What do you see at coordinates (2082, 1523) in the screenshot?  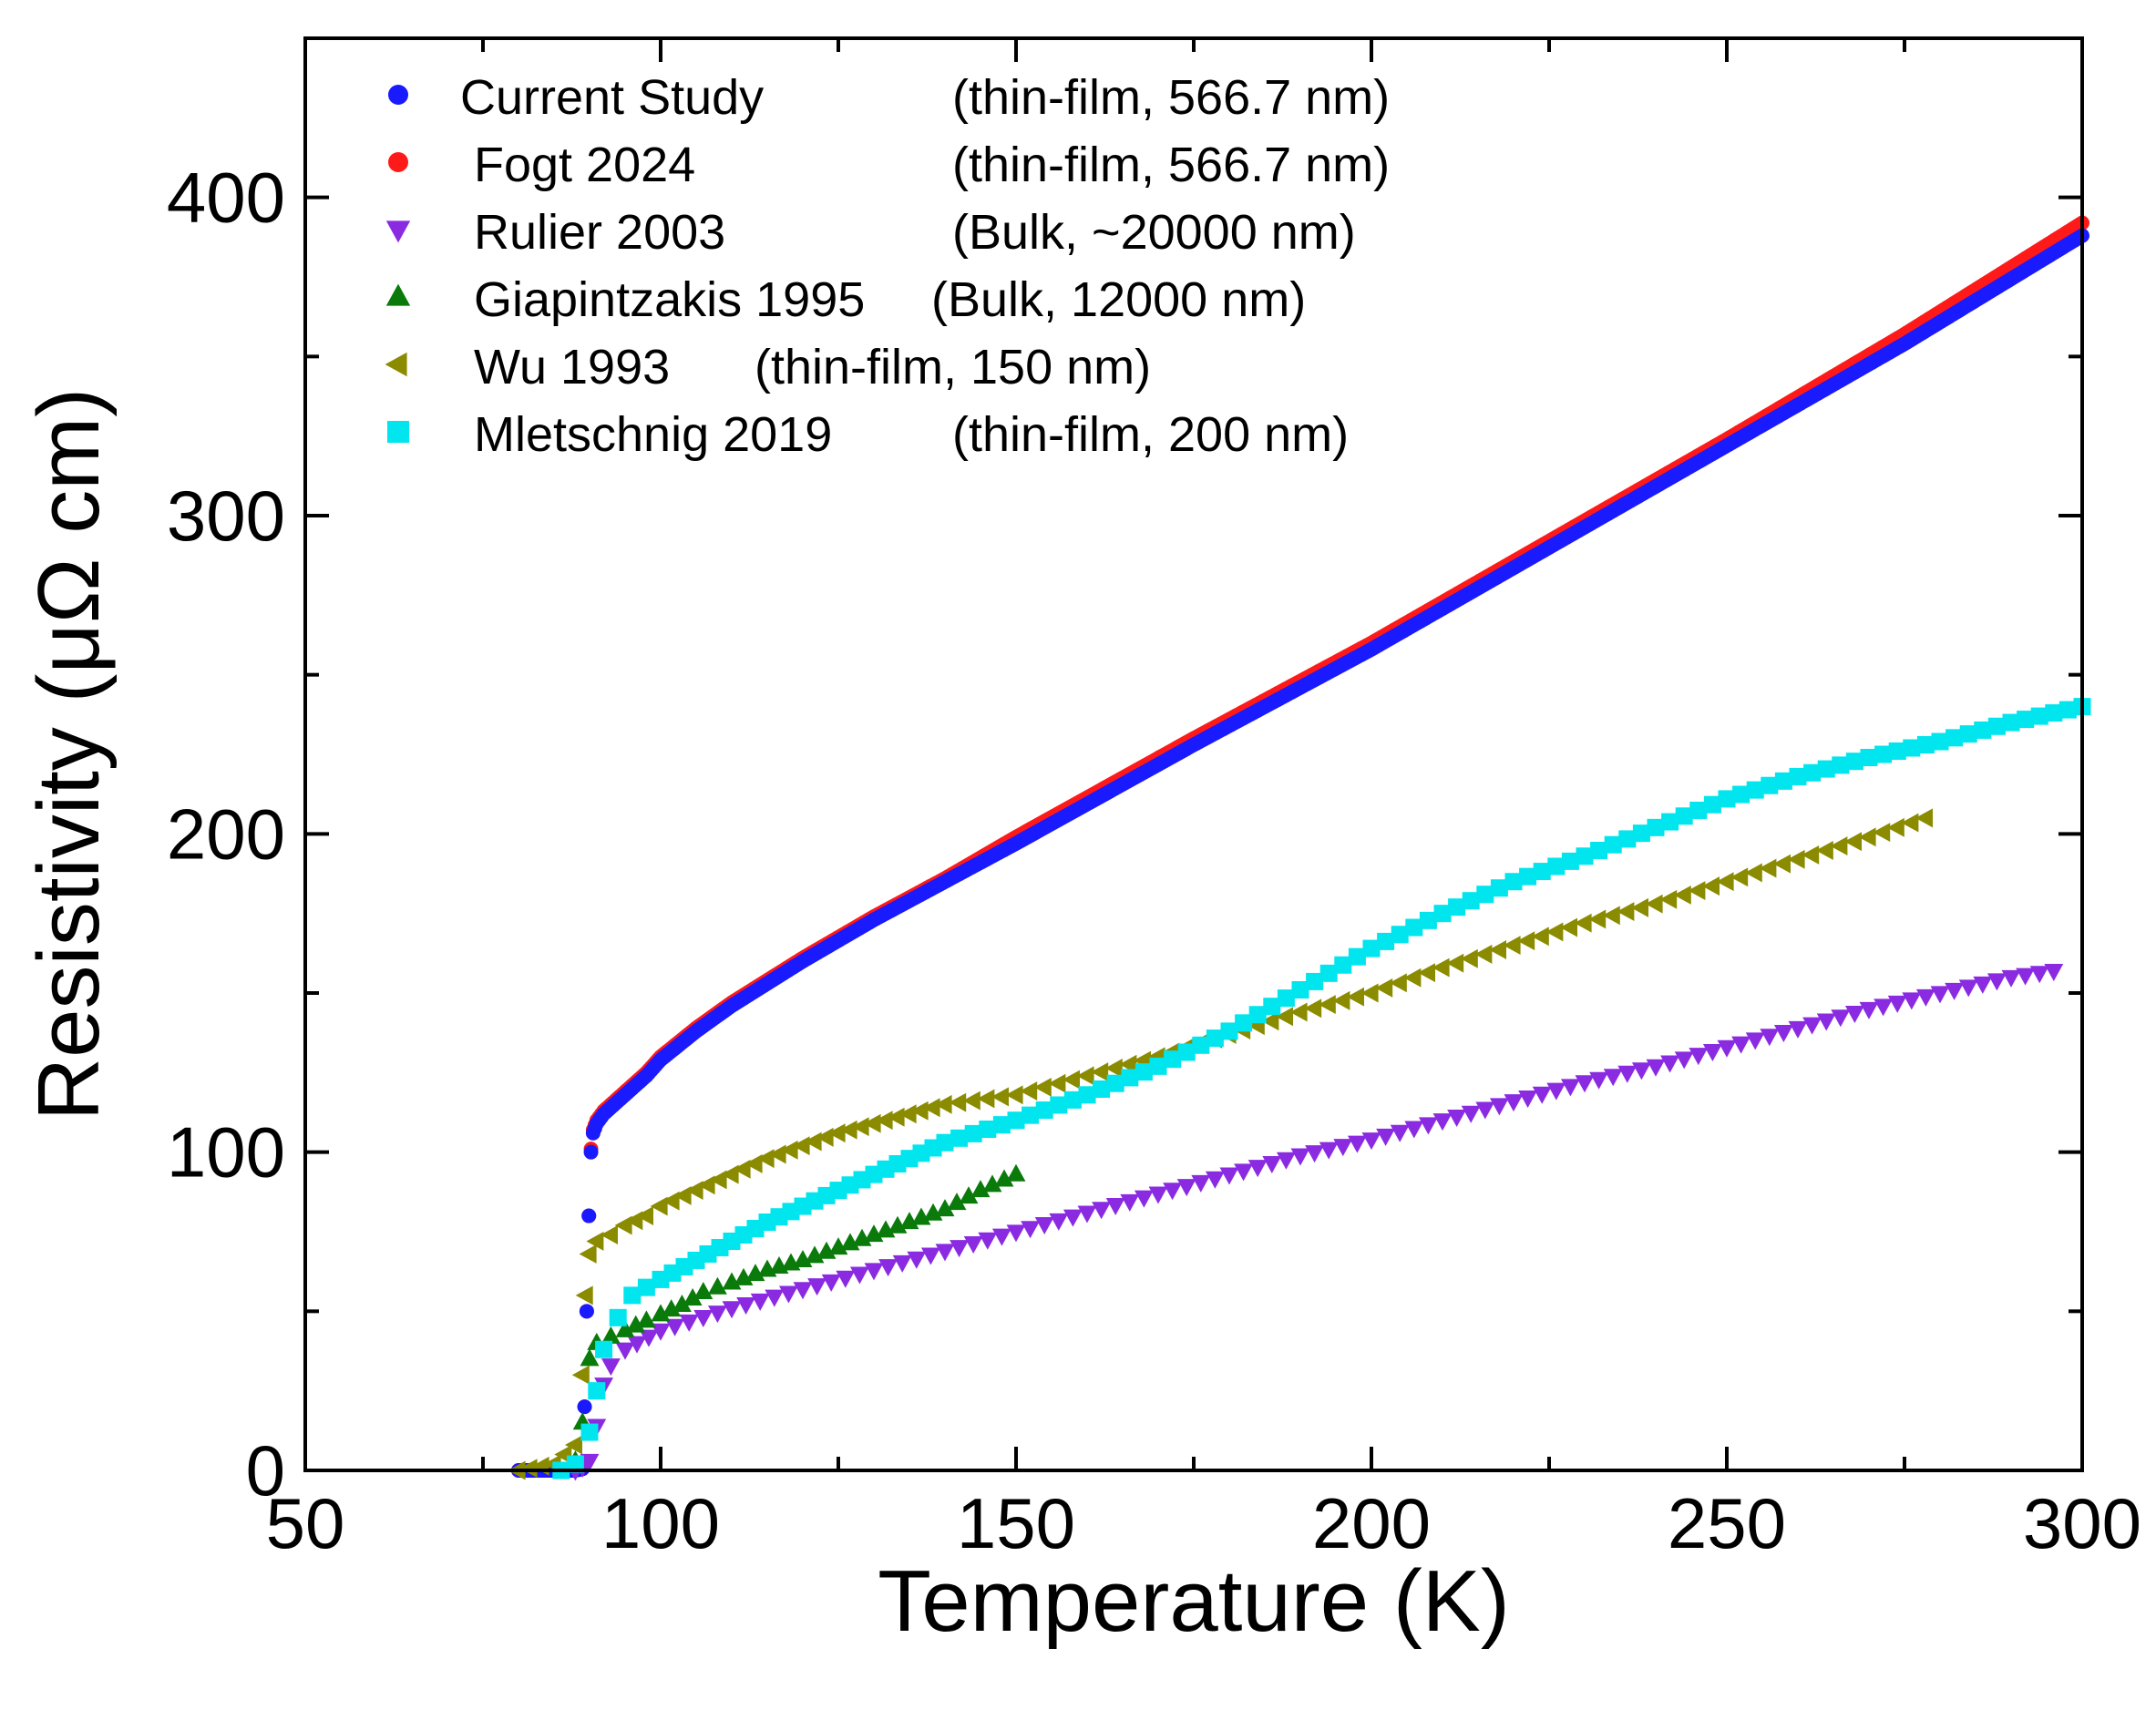 I see `x-tick-label: 300` at bounding box center [2082, 1523].